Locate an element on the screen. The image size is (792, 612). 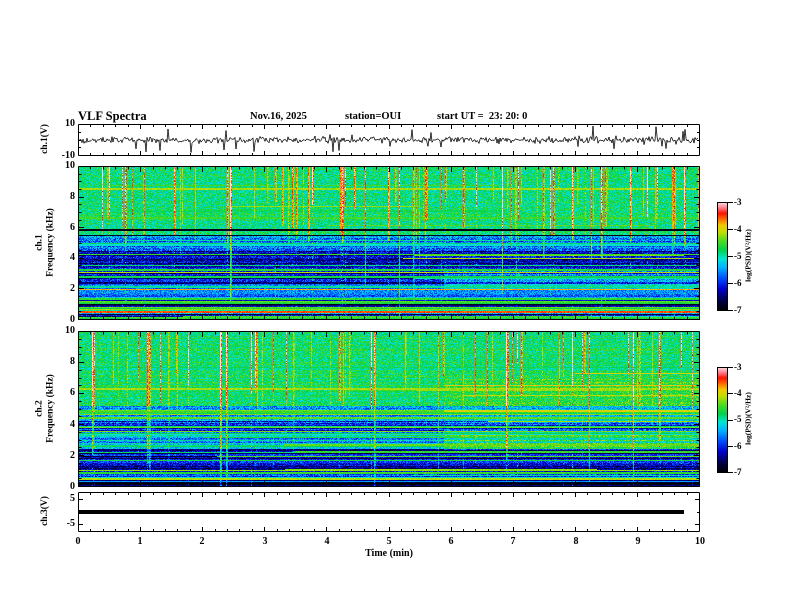
x-tick-label: 5 is located at coordinates (389, 541).